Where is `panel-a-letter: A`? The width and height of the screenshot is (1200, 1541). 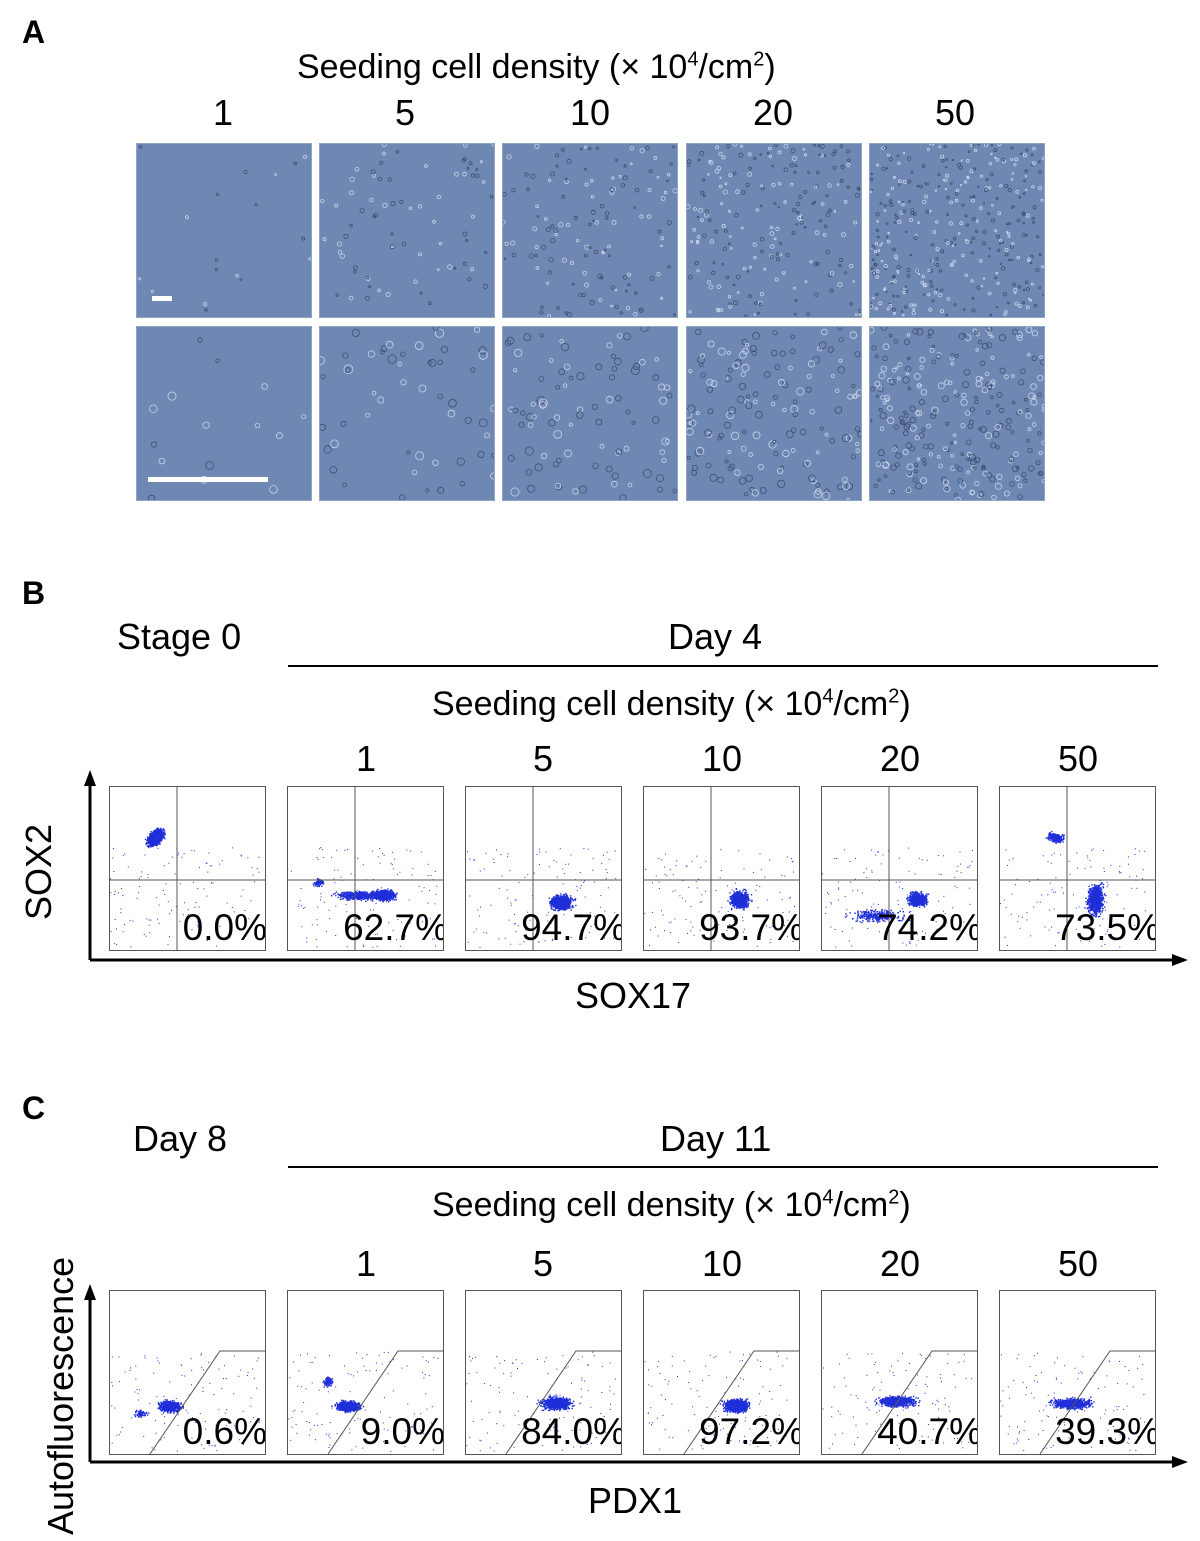 panel-a-letter: A is located at coordinates (34, 32).